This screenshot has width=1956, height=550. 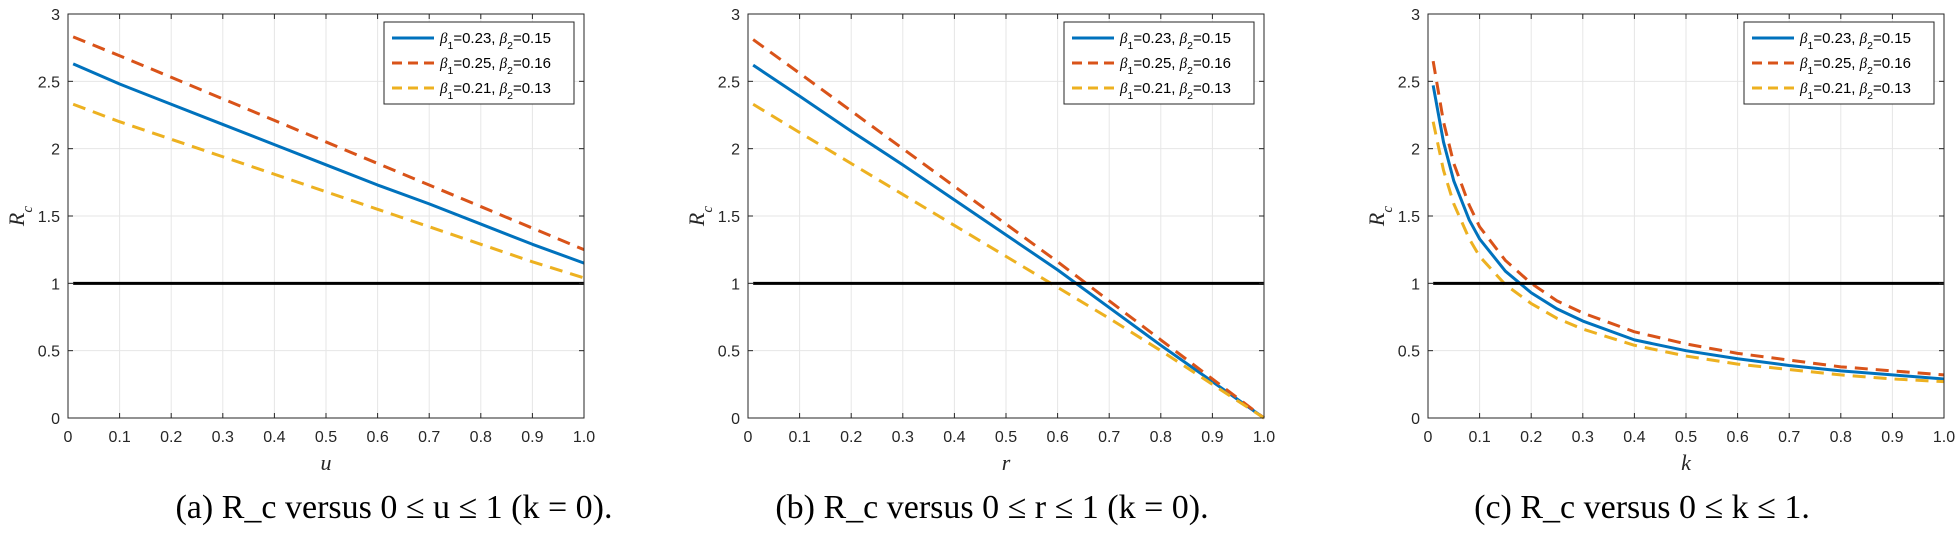 I want to click on x-axis-label: r, so click(x=1006, y=462).